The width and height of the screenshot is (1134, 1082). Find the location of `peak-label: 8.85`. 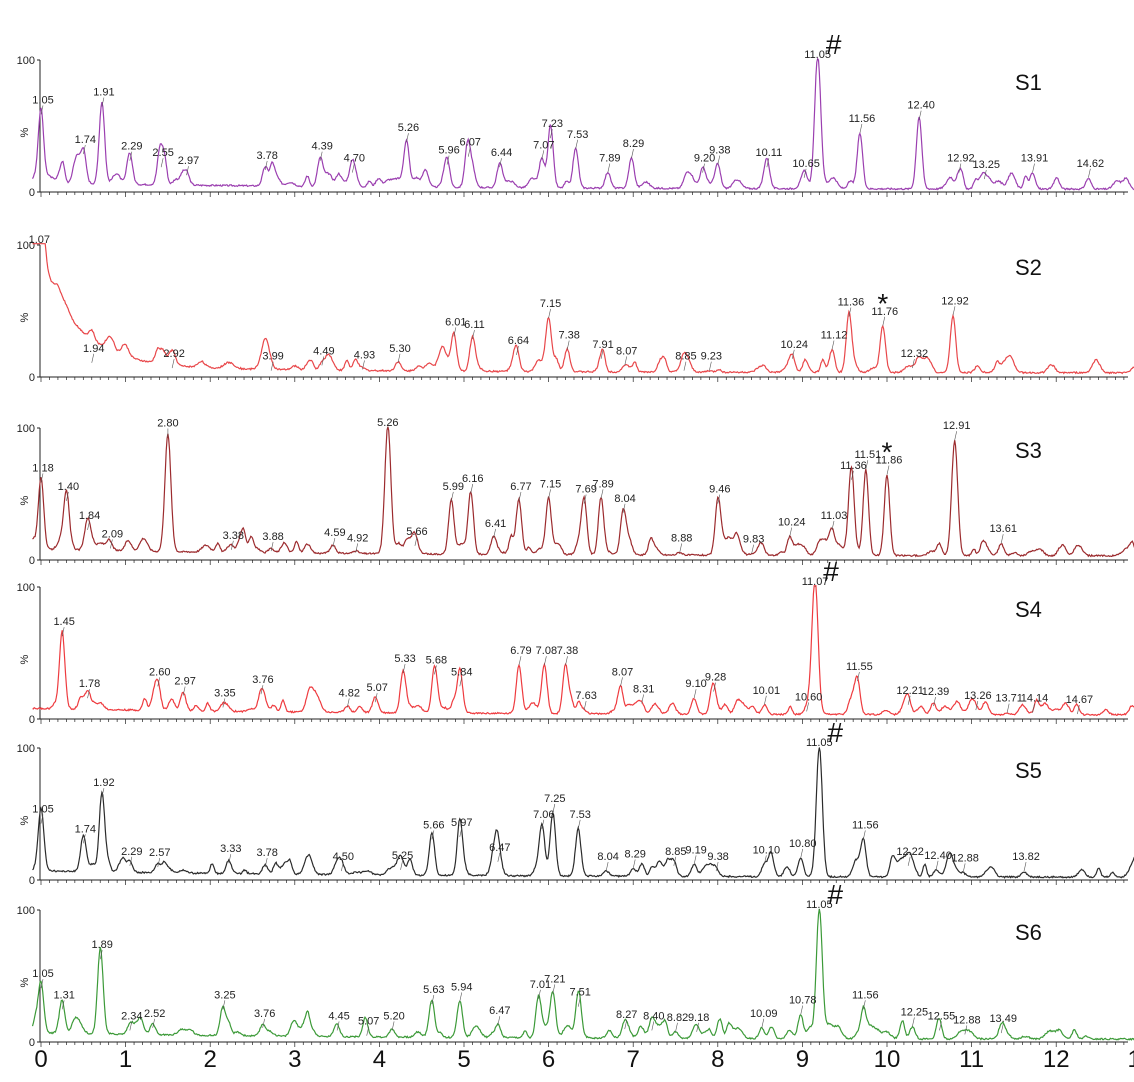

peak-label: 8.85 is located at coordinates (685, 357).